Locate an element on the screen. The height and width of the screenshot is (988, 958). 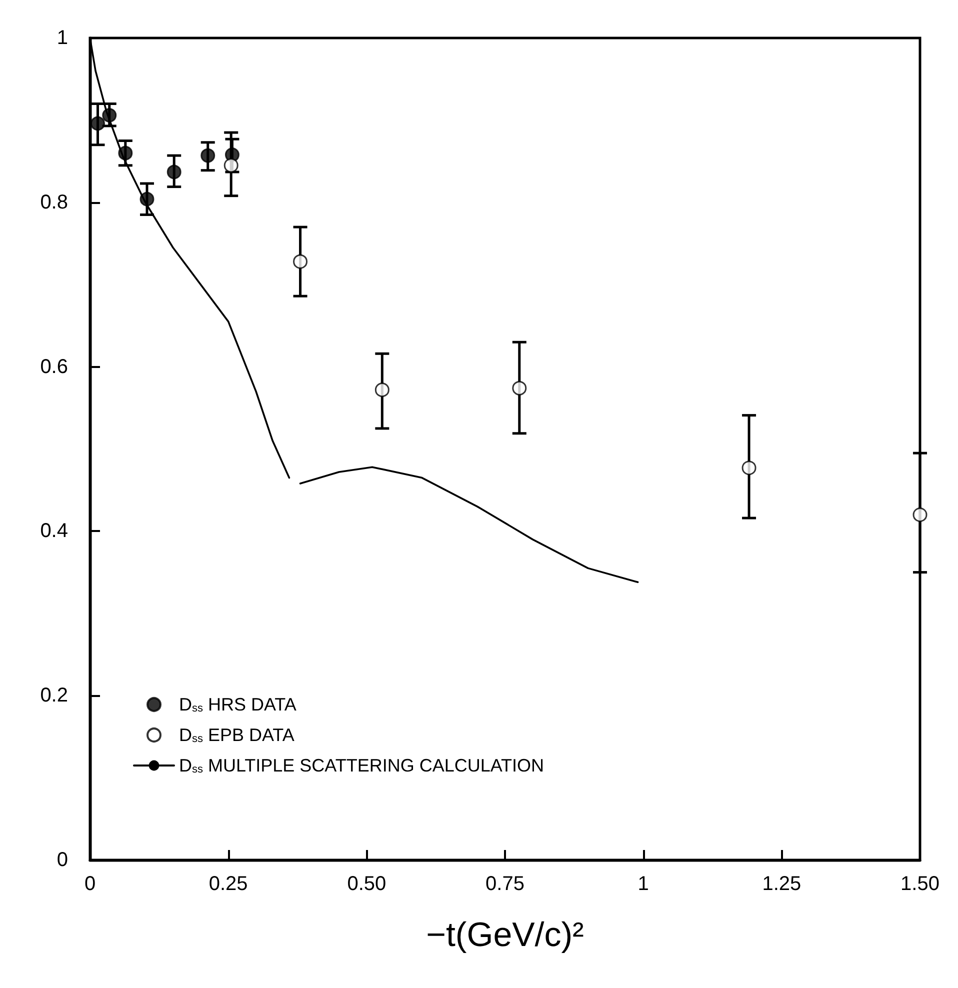
x-tick-label: 0.25 is located at coordinates (228, 884).